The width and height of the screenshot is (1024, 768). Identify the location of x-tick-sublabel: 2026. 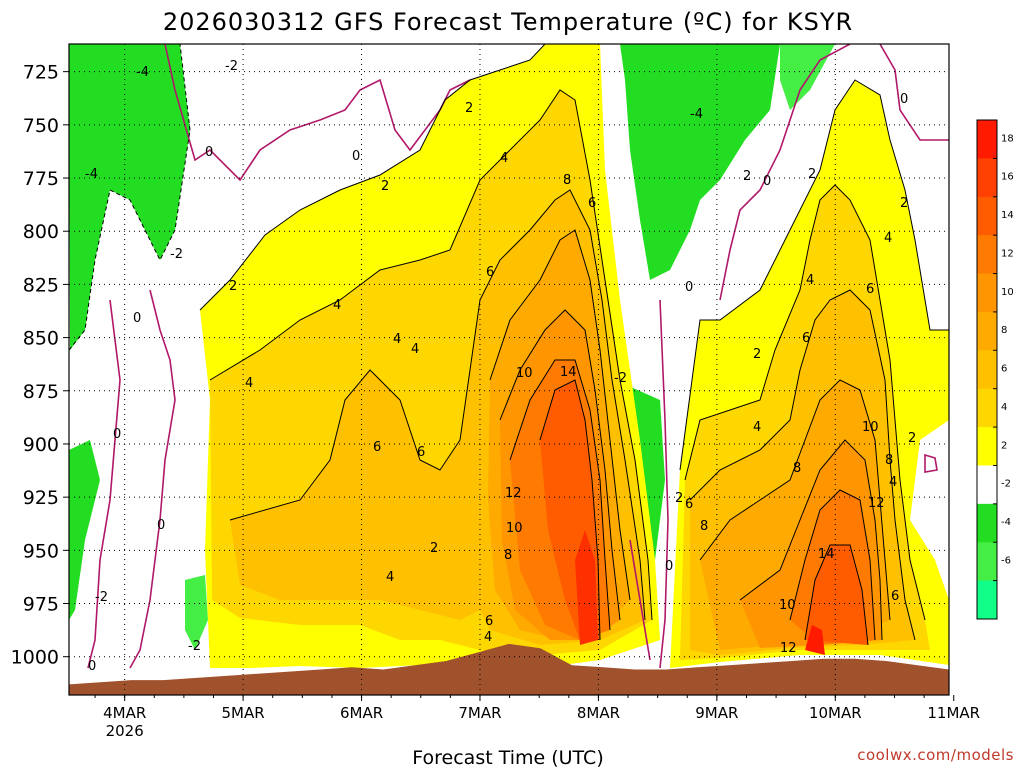
(125, 731).